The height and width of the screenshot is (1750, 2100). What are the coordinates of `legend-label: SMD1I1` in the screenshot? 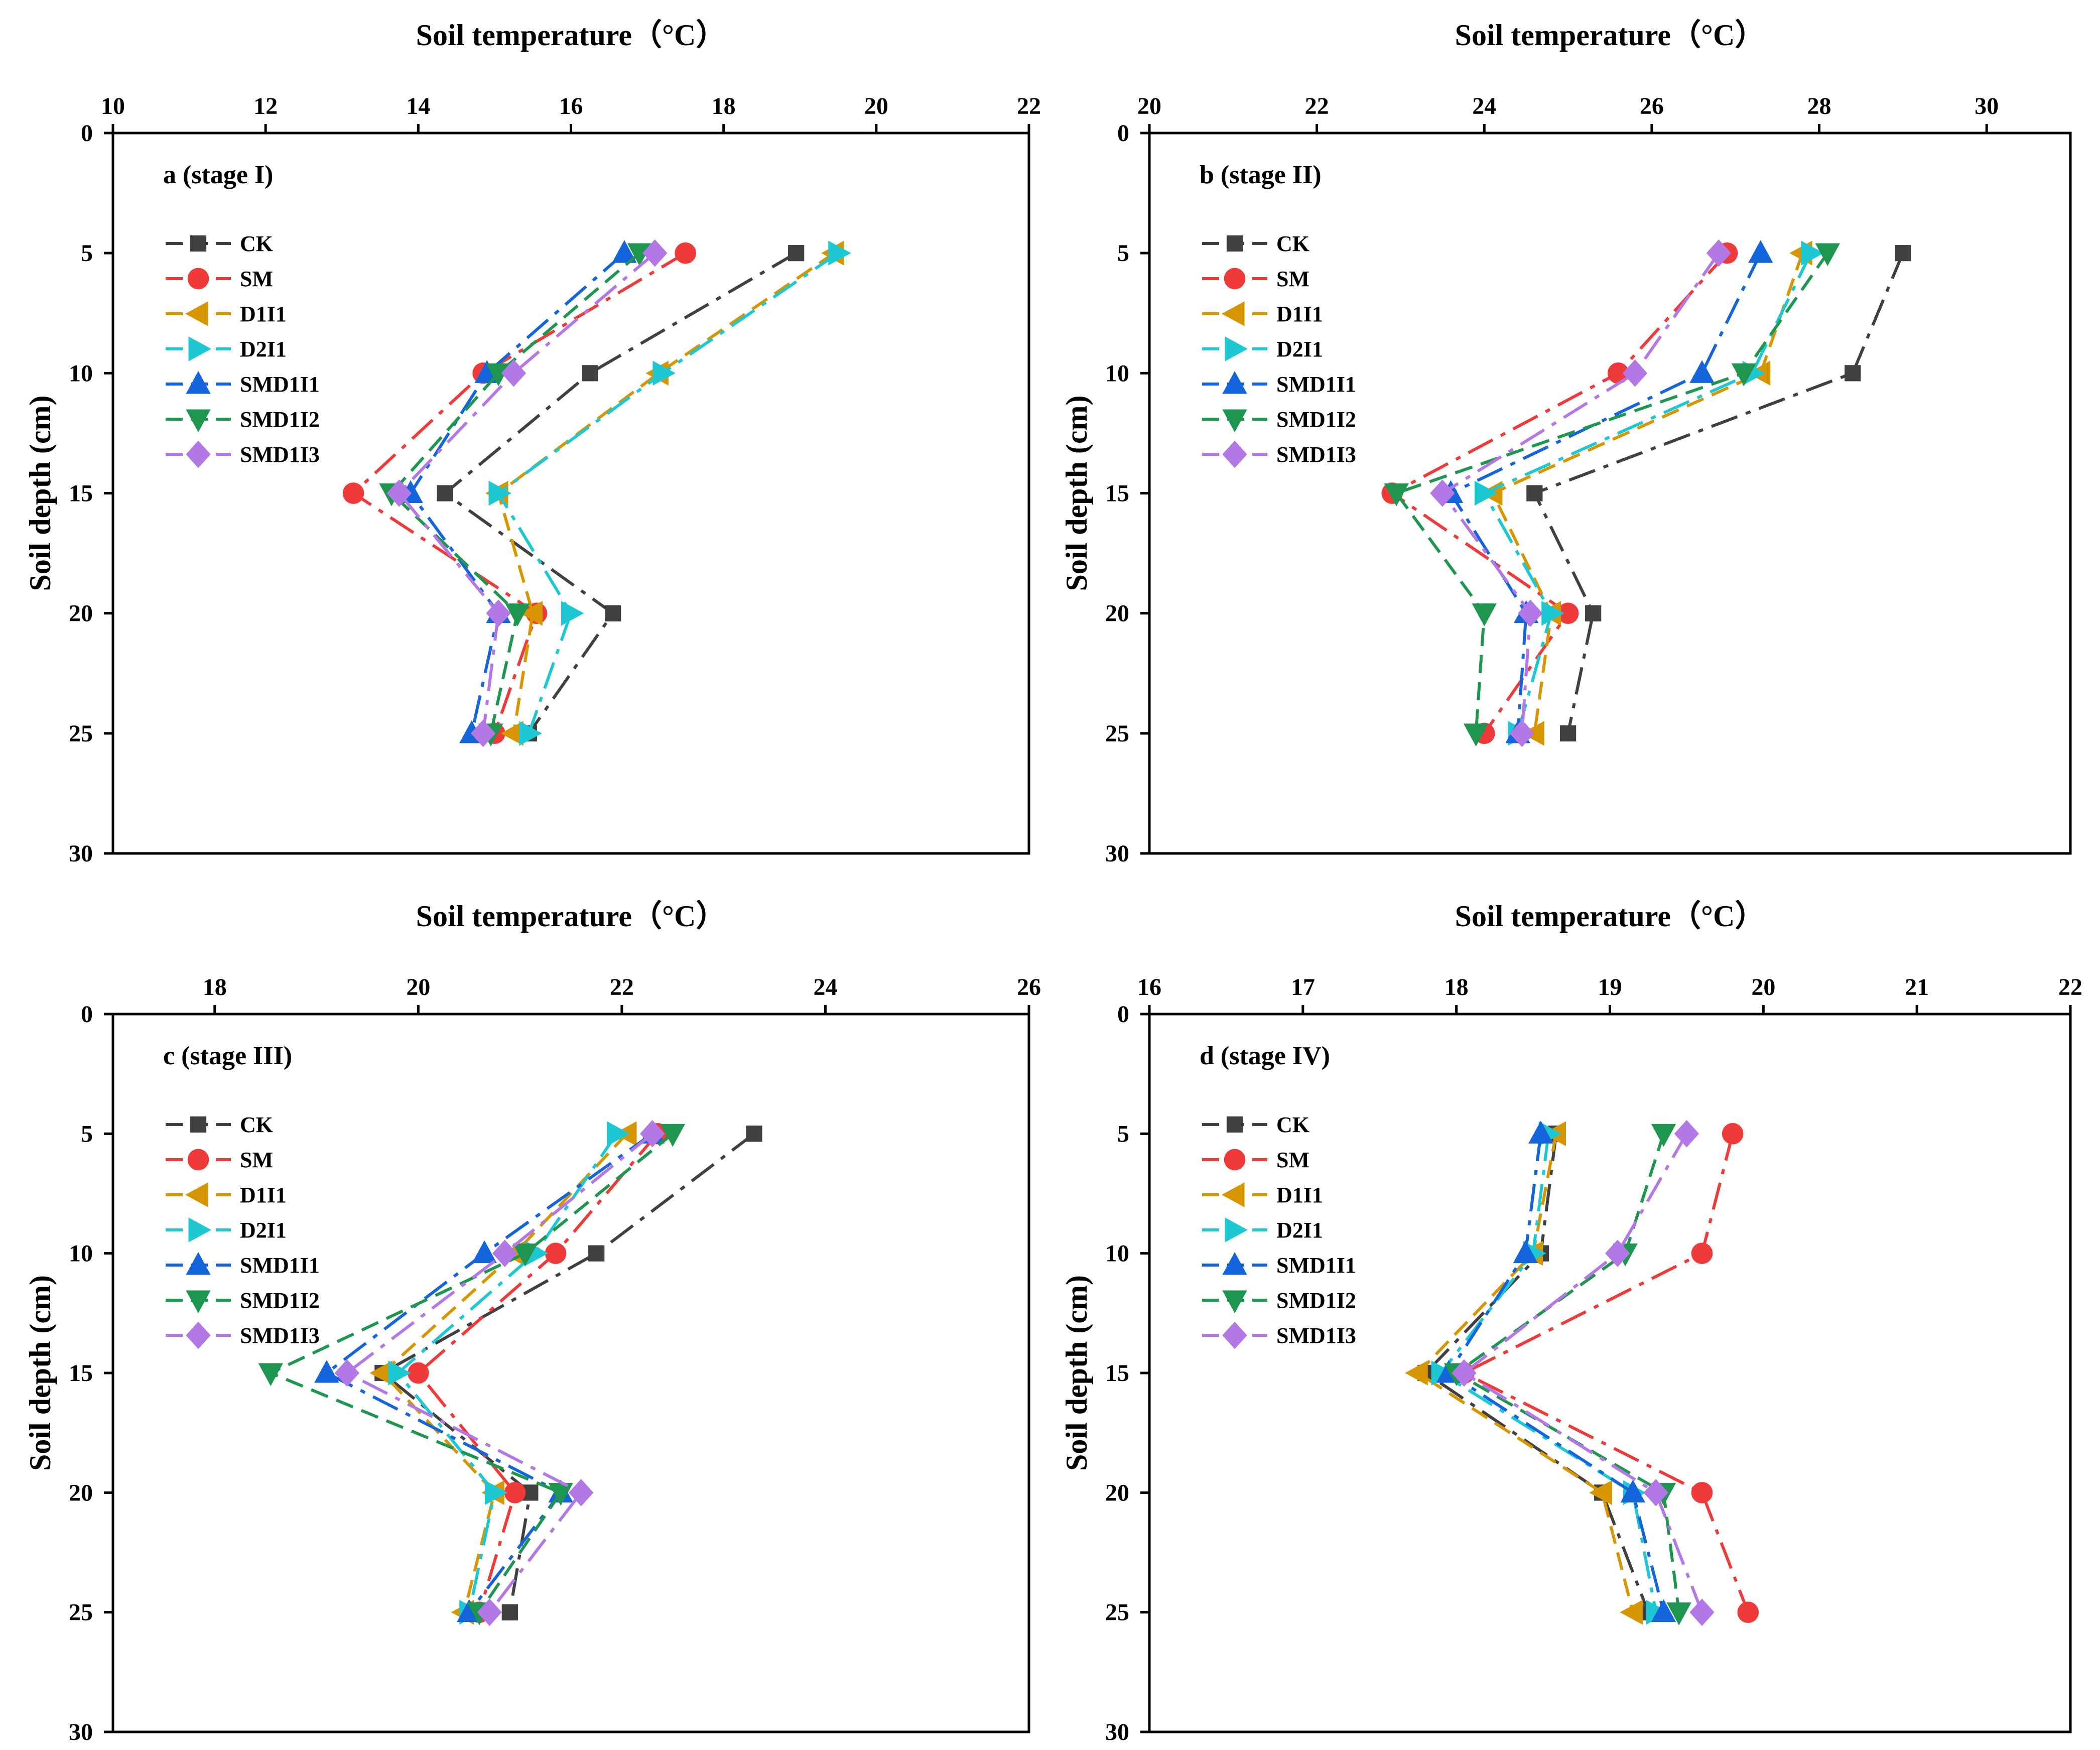 It's located at (1316, 1266).